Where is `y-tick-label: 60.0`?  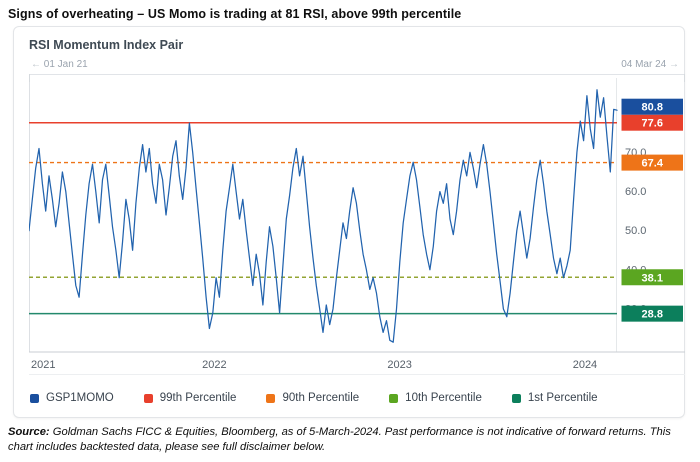 y-tick-label: 60.0 is located at coordinates (635, 192).